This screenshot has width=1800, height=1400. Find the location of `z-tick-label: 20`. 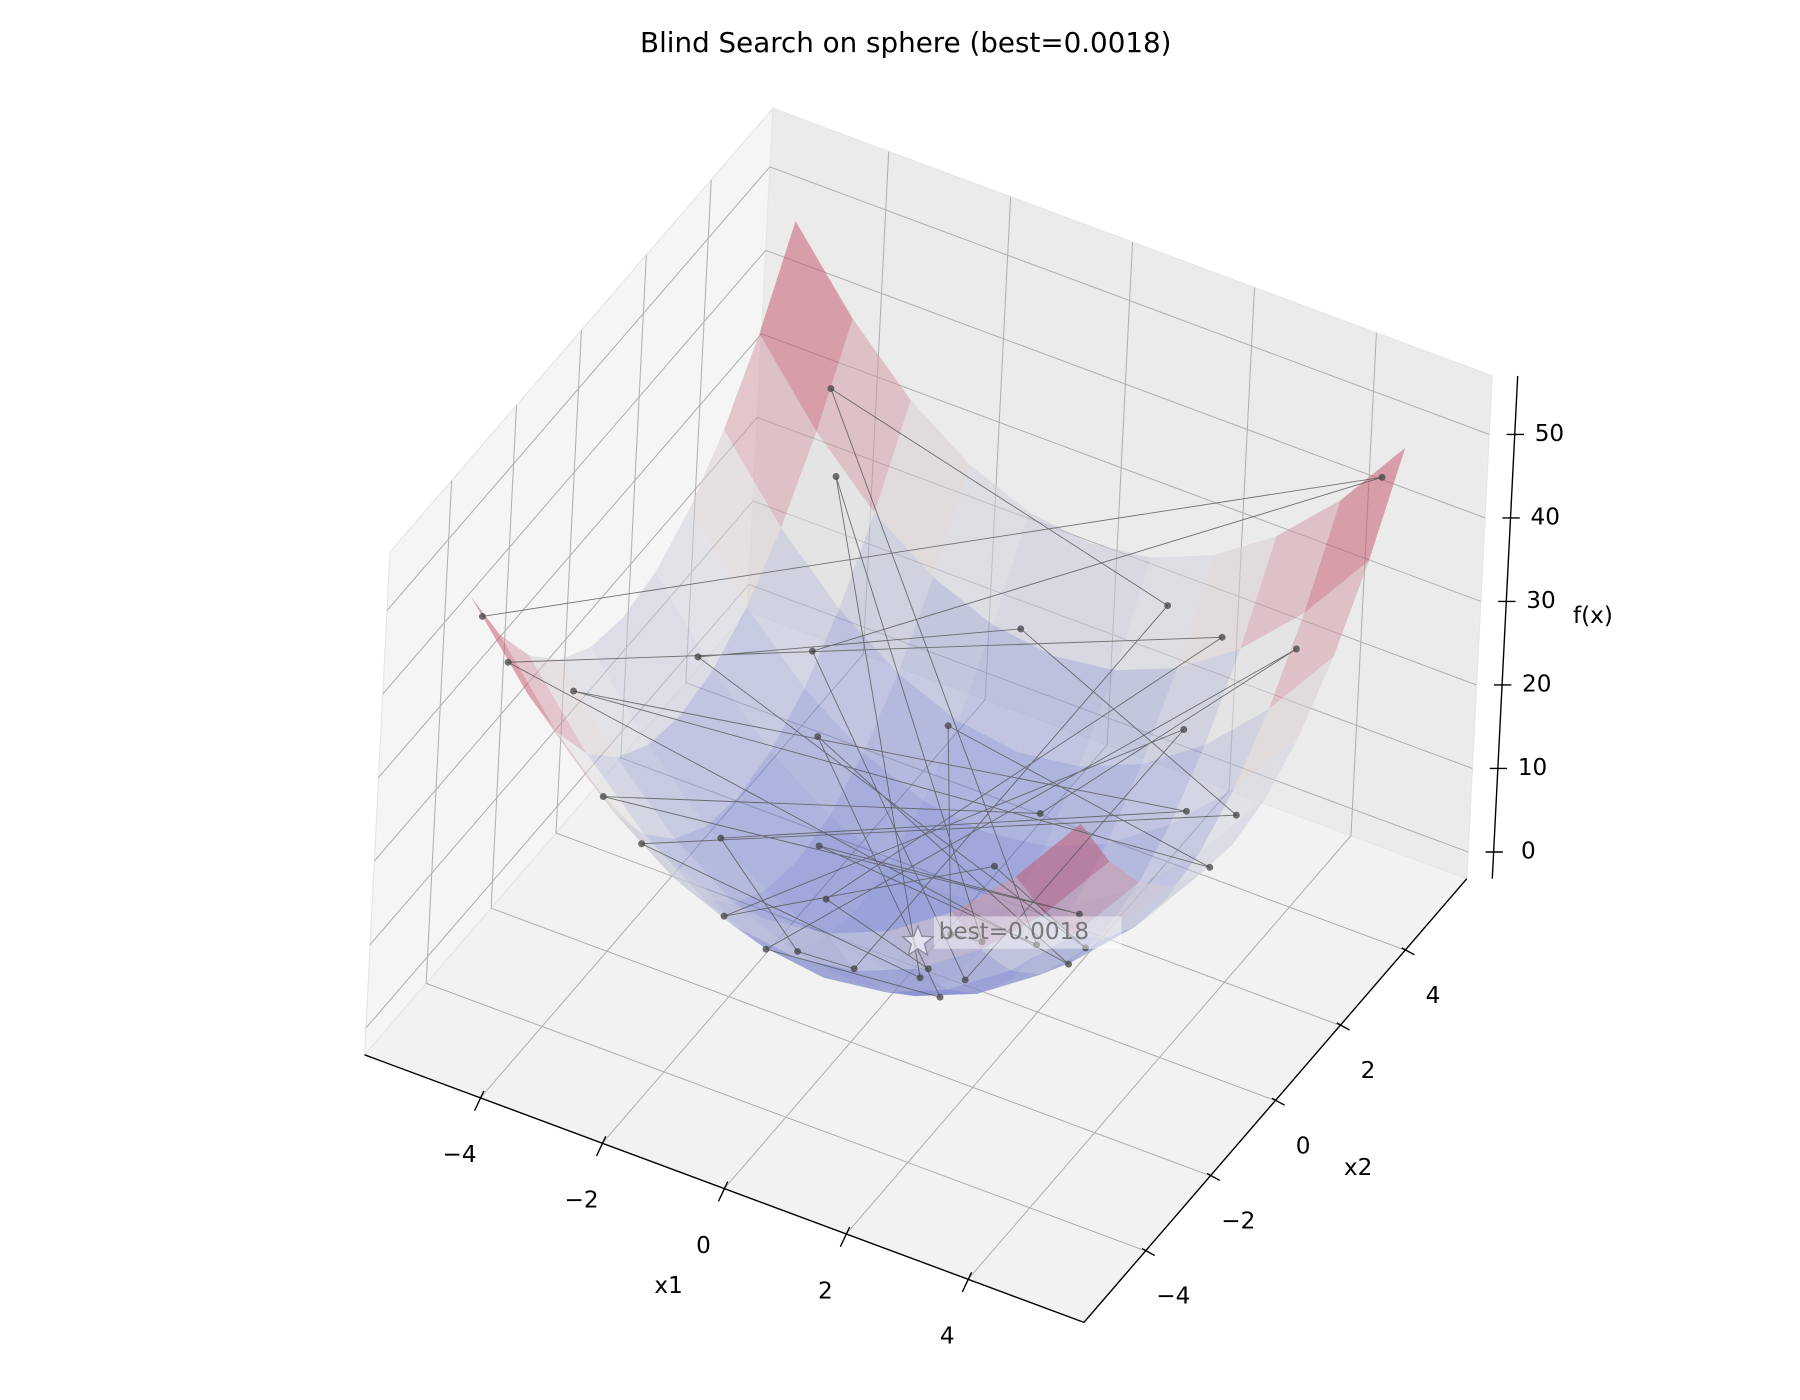

z-tick-label: 20 is located at coordinates (1536, 684).